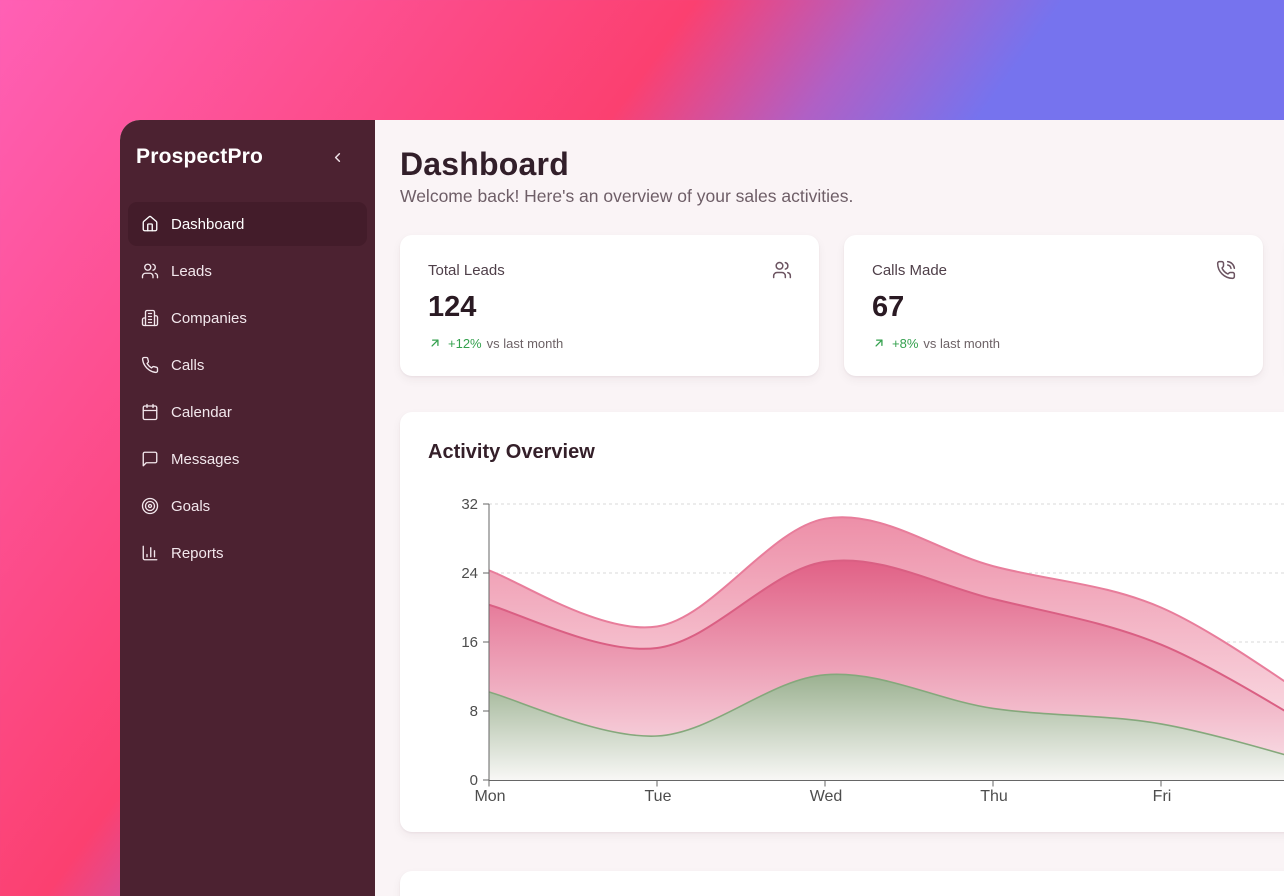 Image resolution: width=1284 pixels, height=896 pixels. What do you see at coordinates (489, 796) in the screenshot?
I see `svg-text: Mon` at bounding box center [489, 796].